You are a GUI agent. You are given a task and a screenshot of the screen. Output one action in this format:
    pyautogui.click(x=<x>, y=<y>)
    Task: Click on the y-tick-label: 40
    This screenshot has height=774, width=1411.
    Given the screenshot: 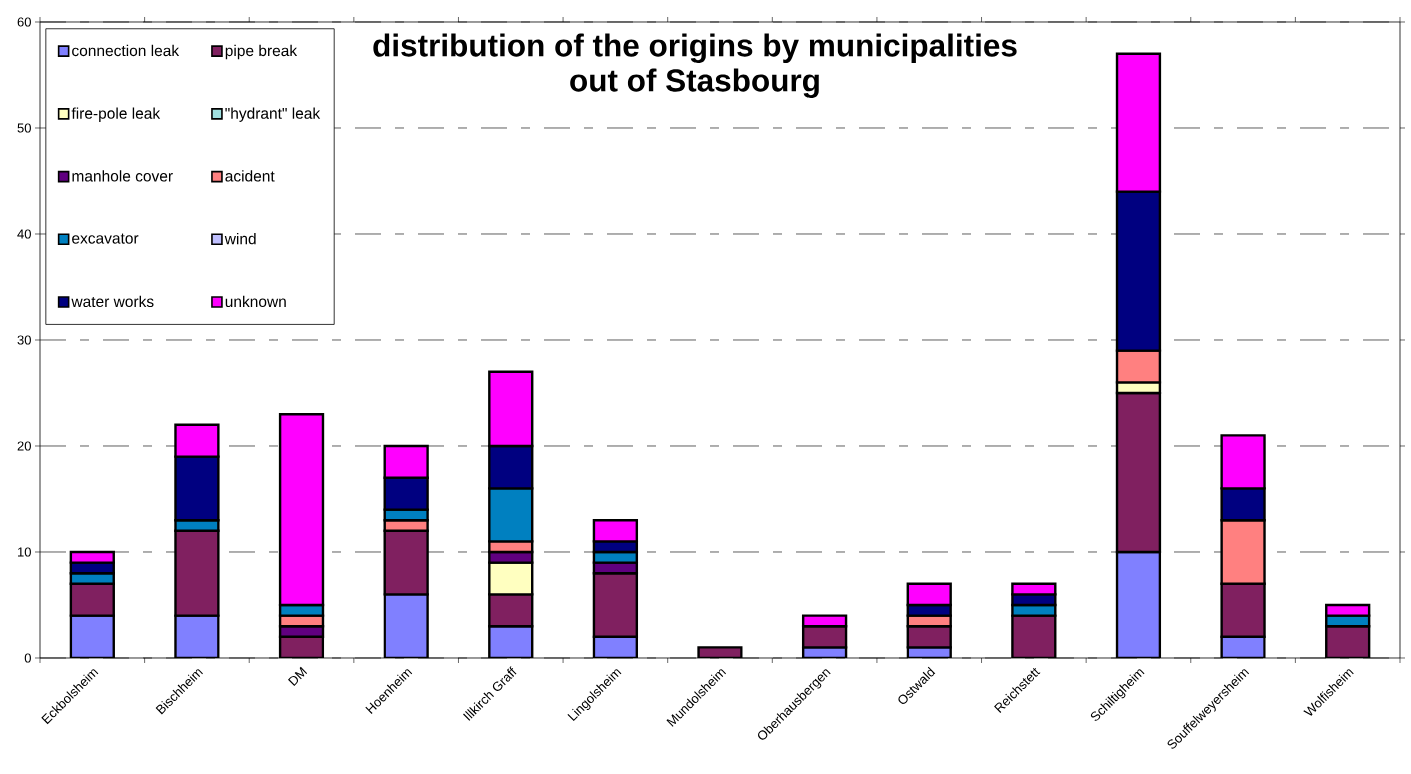 What is the action you would take?
    pyautogui.click(x=24, y=234)
    